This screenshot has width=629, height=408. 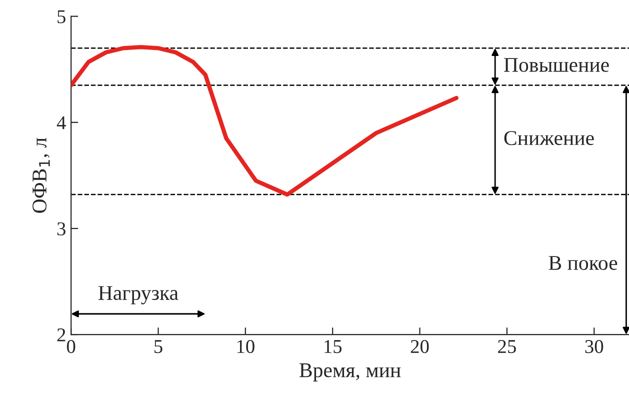 I want to click on x-tick-label: 30, so click(x=594, y=347).